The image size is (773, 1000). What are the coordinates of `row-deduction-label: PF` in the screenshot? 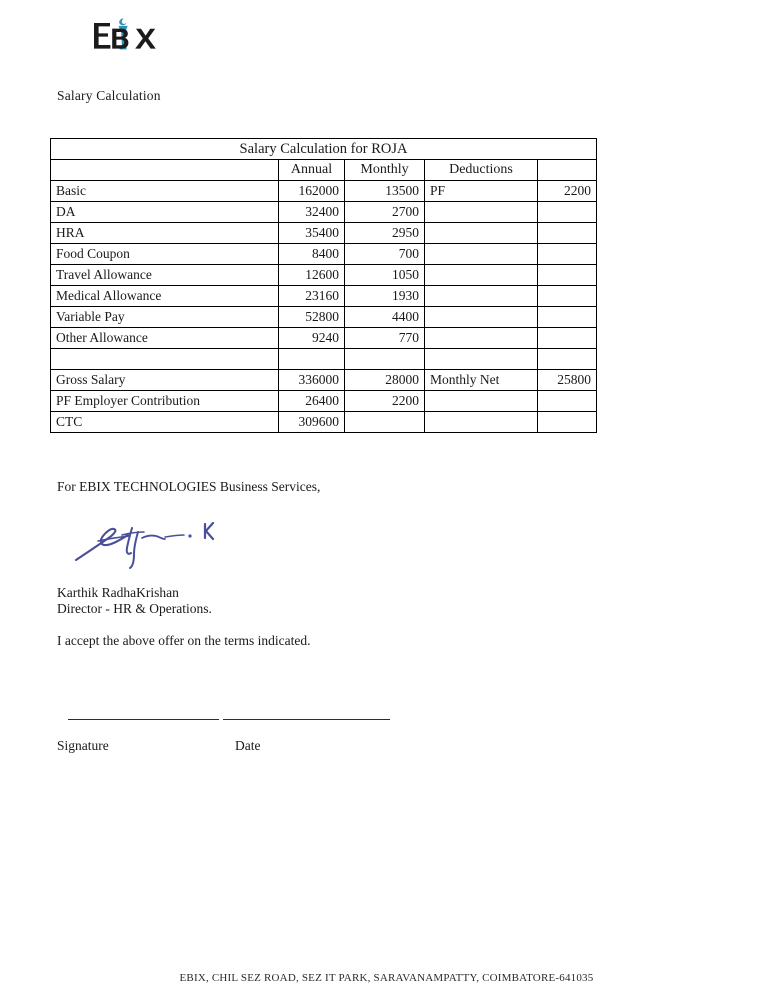 It's located at (481, 191).